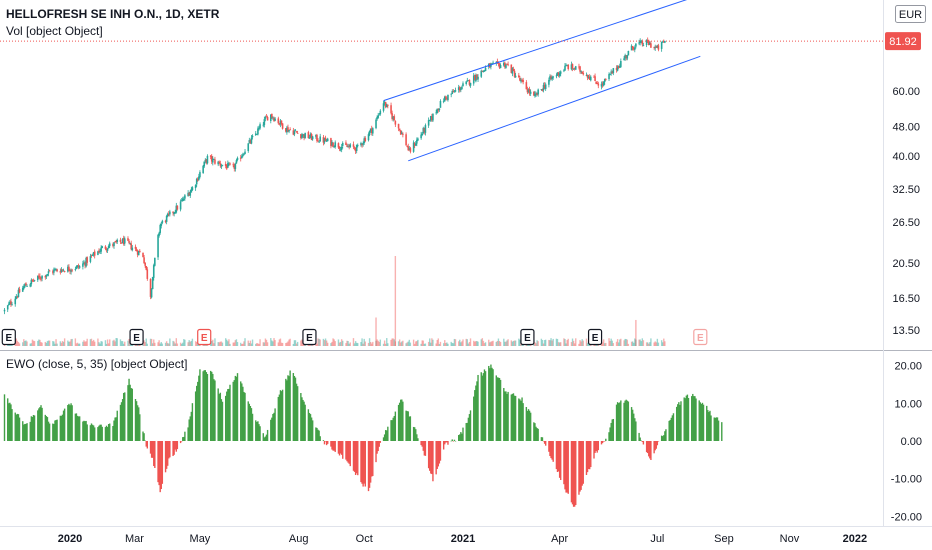 This screenshot has width=932, height=550. What do you see at coordinates (96, 364) in the screenshot?
I see `ewo-label: EWO (close, 5, 35) [object Object]` at bounding box center [96, 364].